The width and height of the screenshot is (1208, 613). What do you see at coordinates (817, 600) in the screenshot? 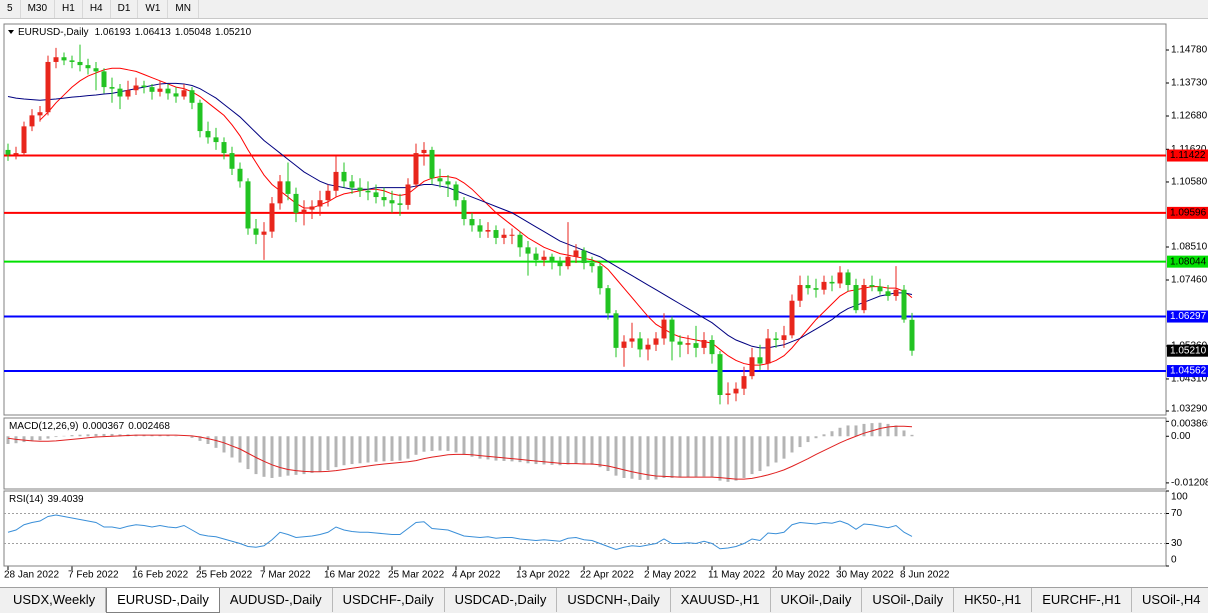
I see `chart-tab: UKOil-,Daily` at bounding box center [817, 600].